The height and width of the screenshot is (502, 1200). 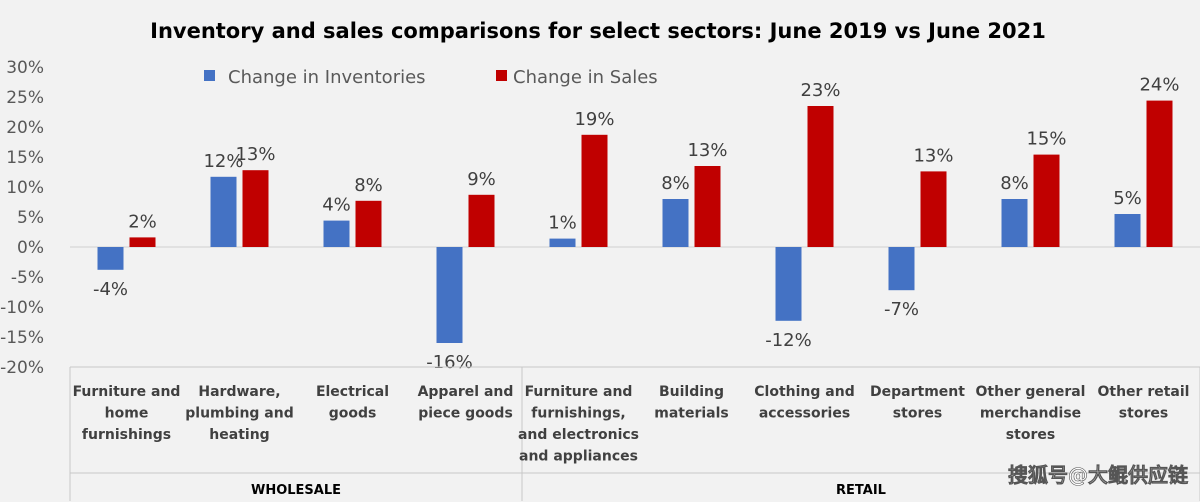 What do you see at coordinates (501, 75) in the screenshot?
I see `legend-swatch-sales` at bounding box center [501, 75].